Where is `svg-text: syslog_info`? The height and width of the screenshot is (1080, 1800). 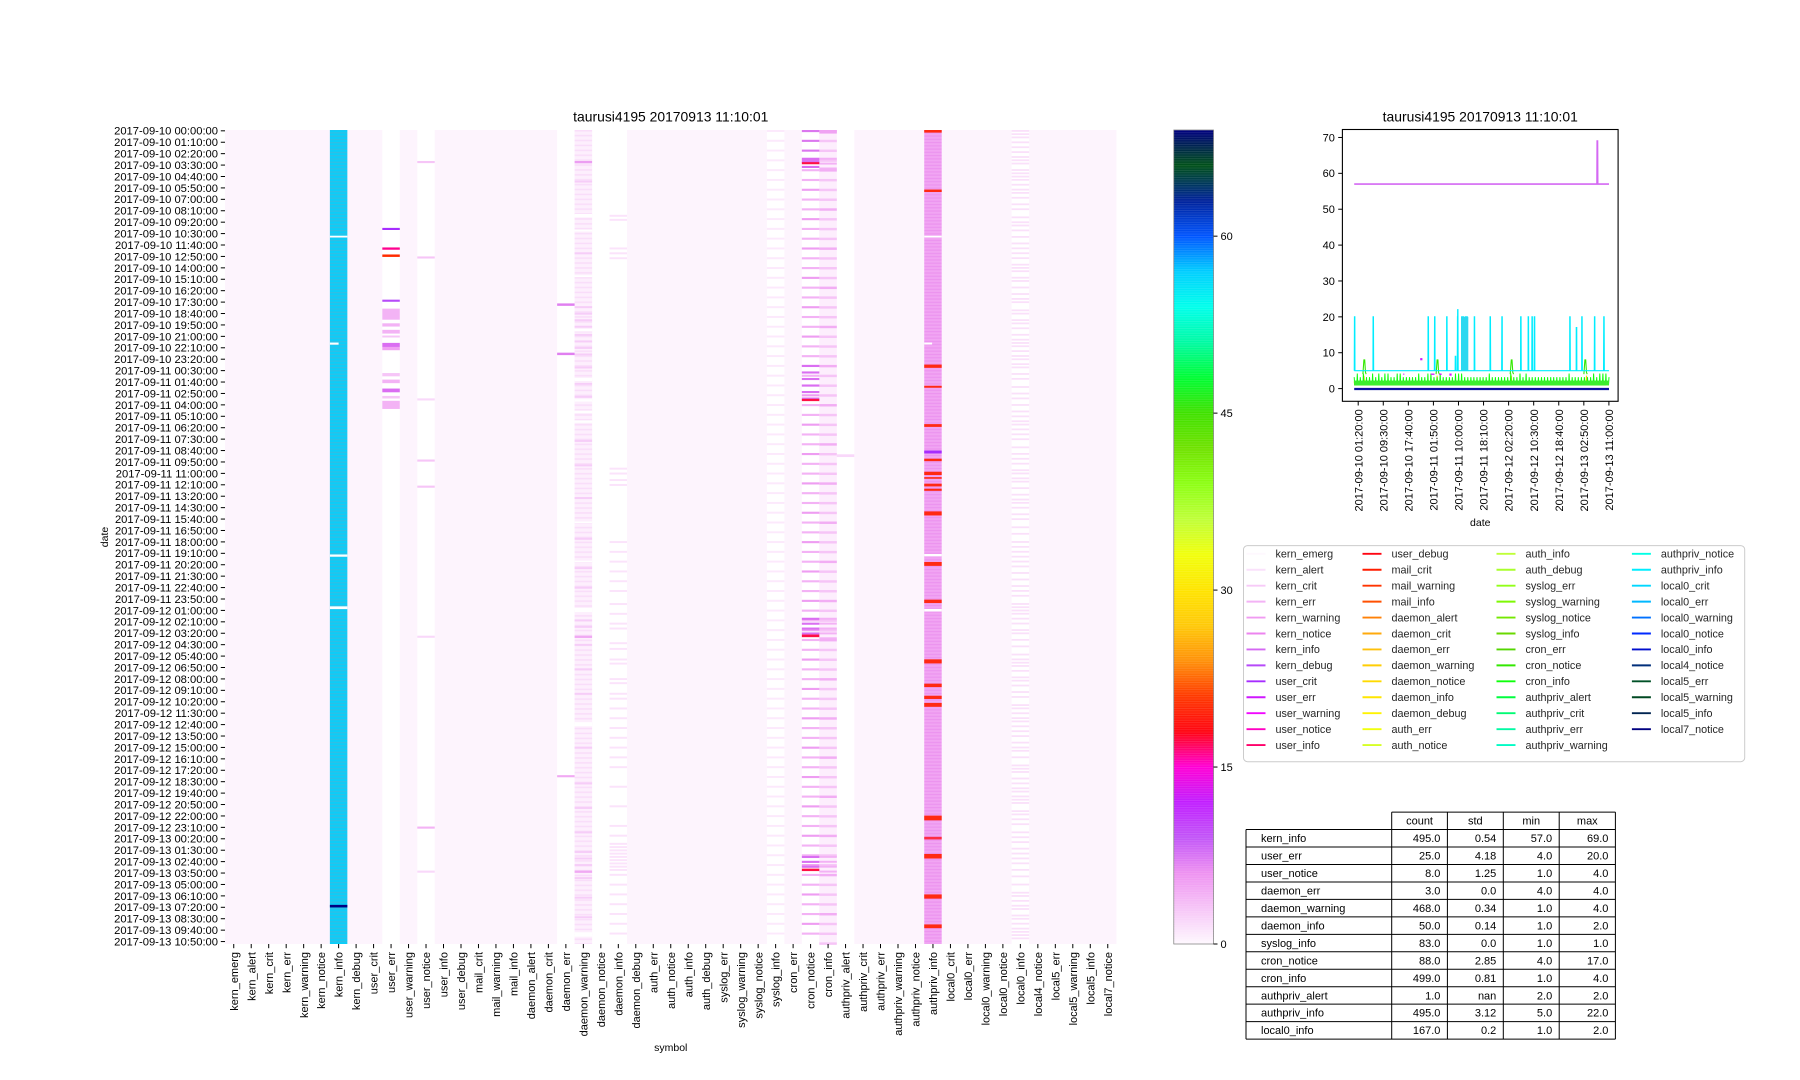
svg-text: syslog_info is located at coordinates (1553, 634).